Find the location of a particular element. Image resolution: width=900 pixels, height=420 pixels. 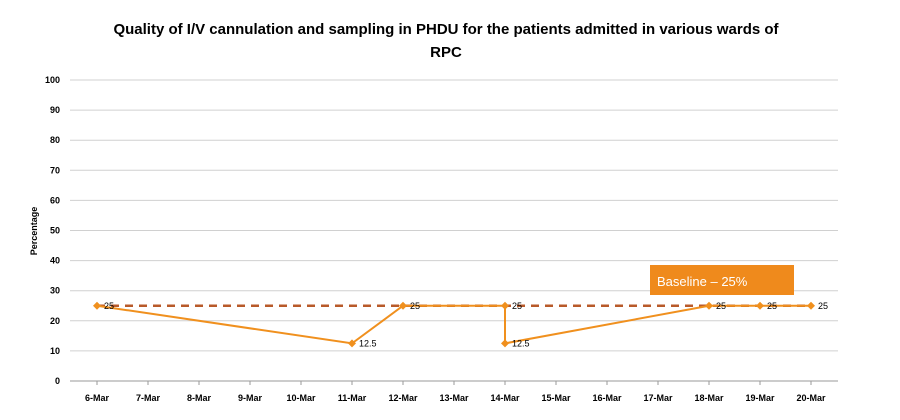

x-tick-label: 15-Mar is located at coordinates (556, 398).